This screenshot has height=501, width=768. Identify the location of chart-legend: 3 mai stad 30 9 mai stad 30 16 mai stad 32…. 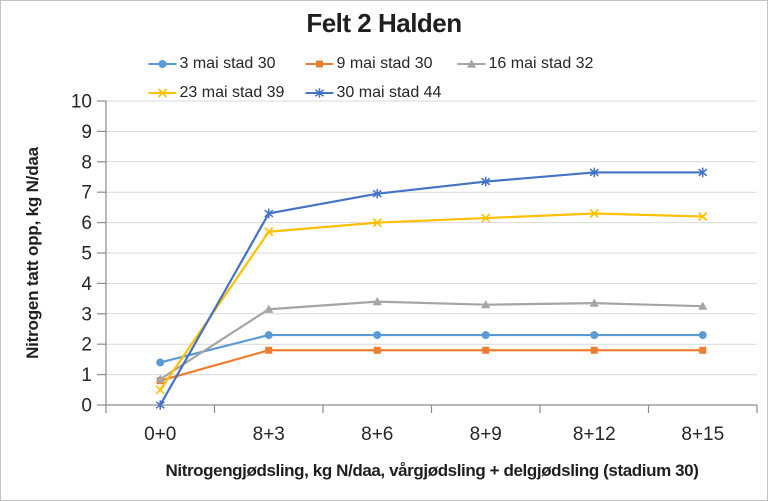
(384, 78).